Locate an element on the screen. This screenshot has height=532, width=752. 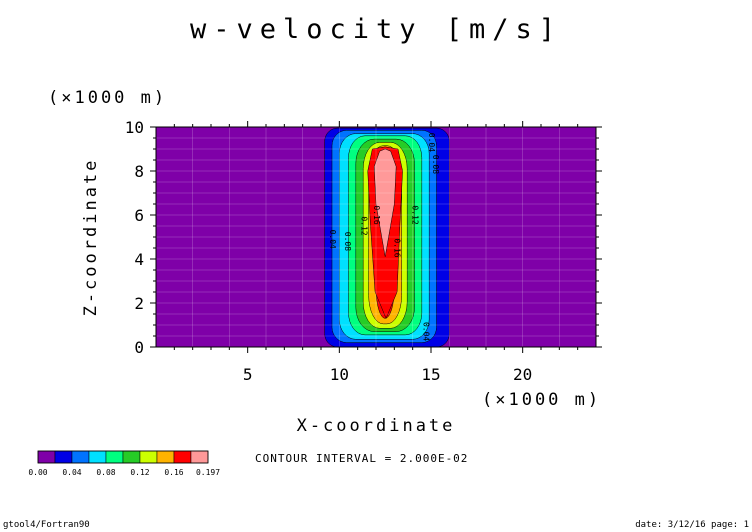
colorbar-label: 0.04 is located at coordinates (71, 472).